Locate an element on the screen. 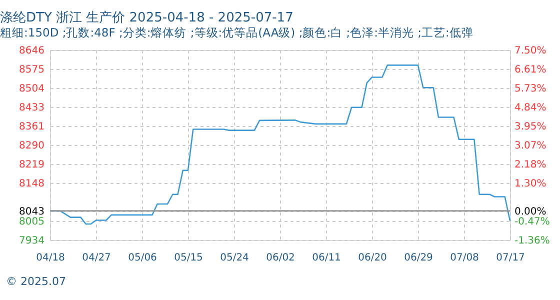 The height and width of the screenshot is (300, 560). x-tick-label: 05/24 is located at coordinates (234, 258).